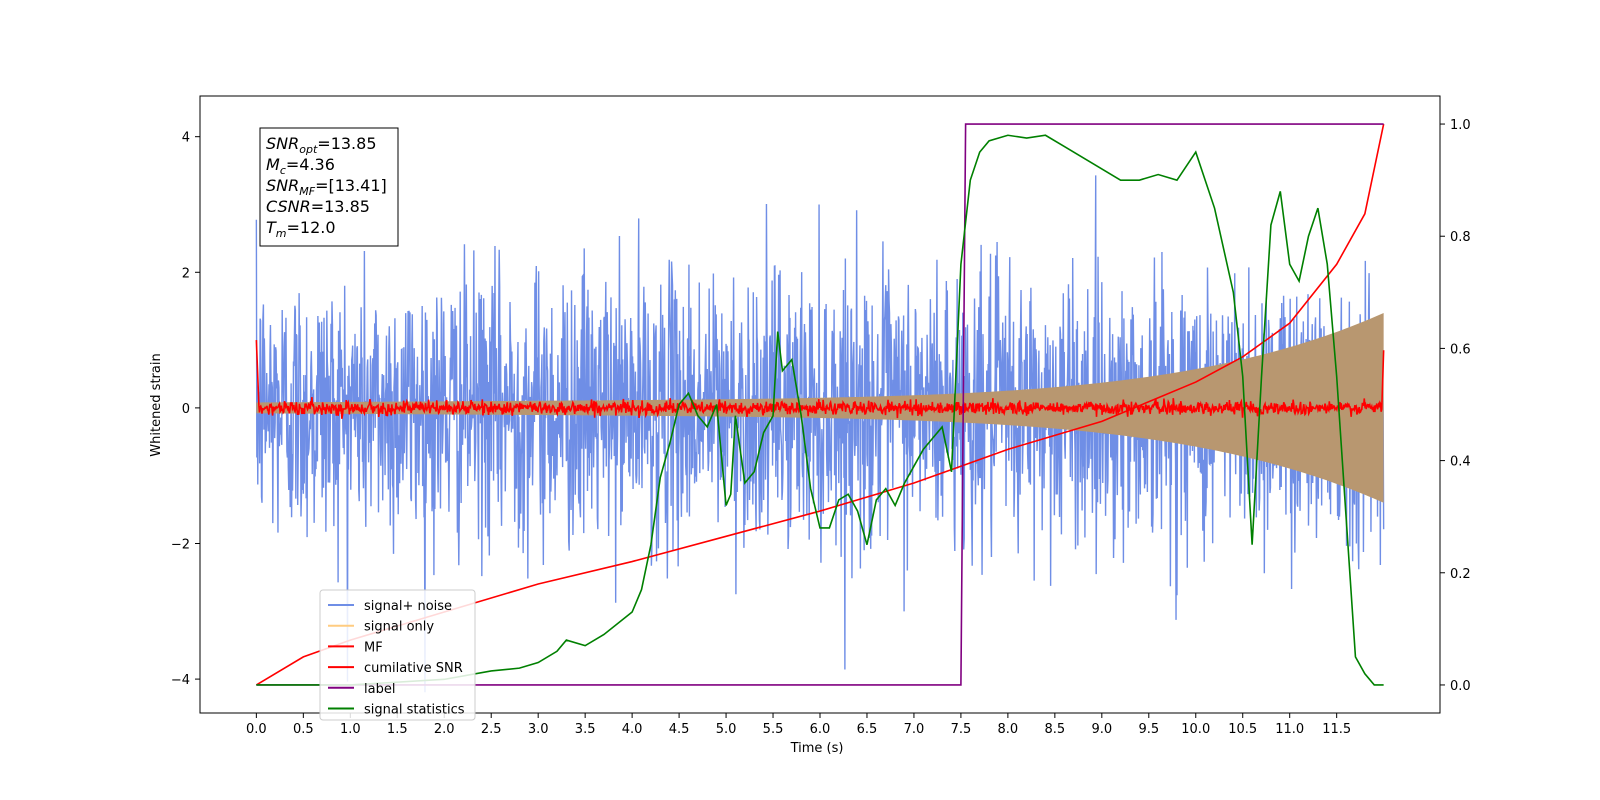 The height and width of the screenshot is (800, 1600). Describe the element at coordinates (726, 729) in the screenshot. I see `x-tick-label: 5.0` at that location.